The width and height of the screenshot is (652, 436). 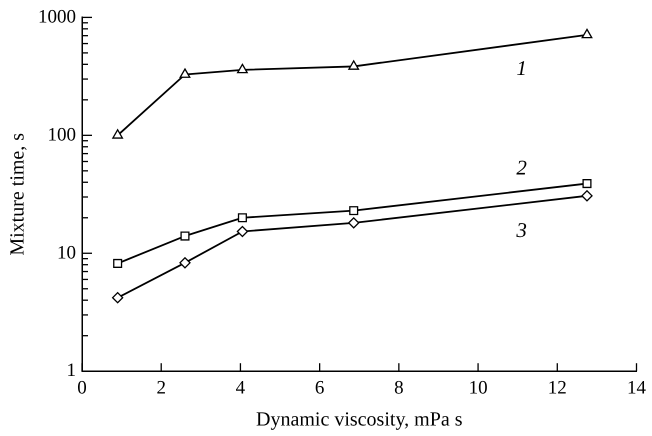 What do you see at coordinates (478, 388) in the screenshot?
I see `x-tick-label: 10` at bounding box center [478, 388].